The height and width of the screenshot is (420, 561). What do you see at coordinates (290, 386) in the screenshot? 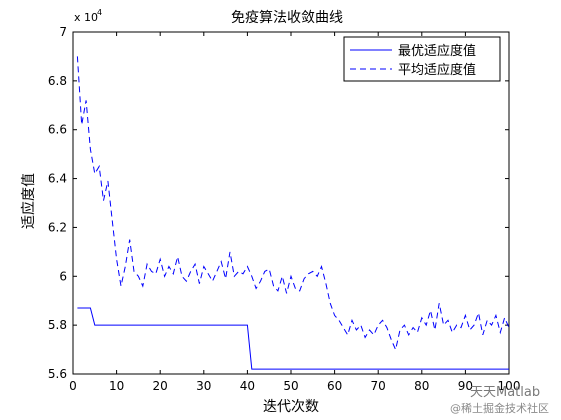
I see `x-tick-label: 50` at bounding box center [290, 386].